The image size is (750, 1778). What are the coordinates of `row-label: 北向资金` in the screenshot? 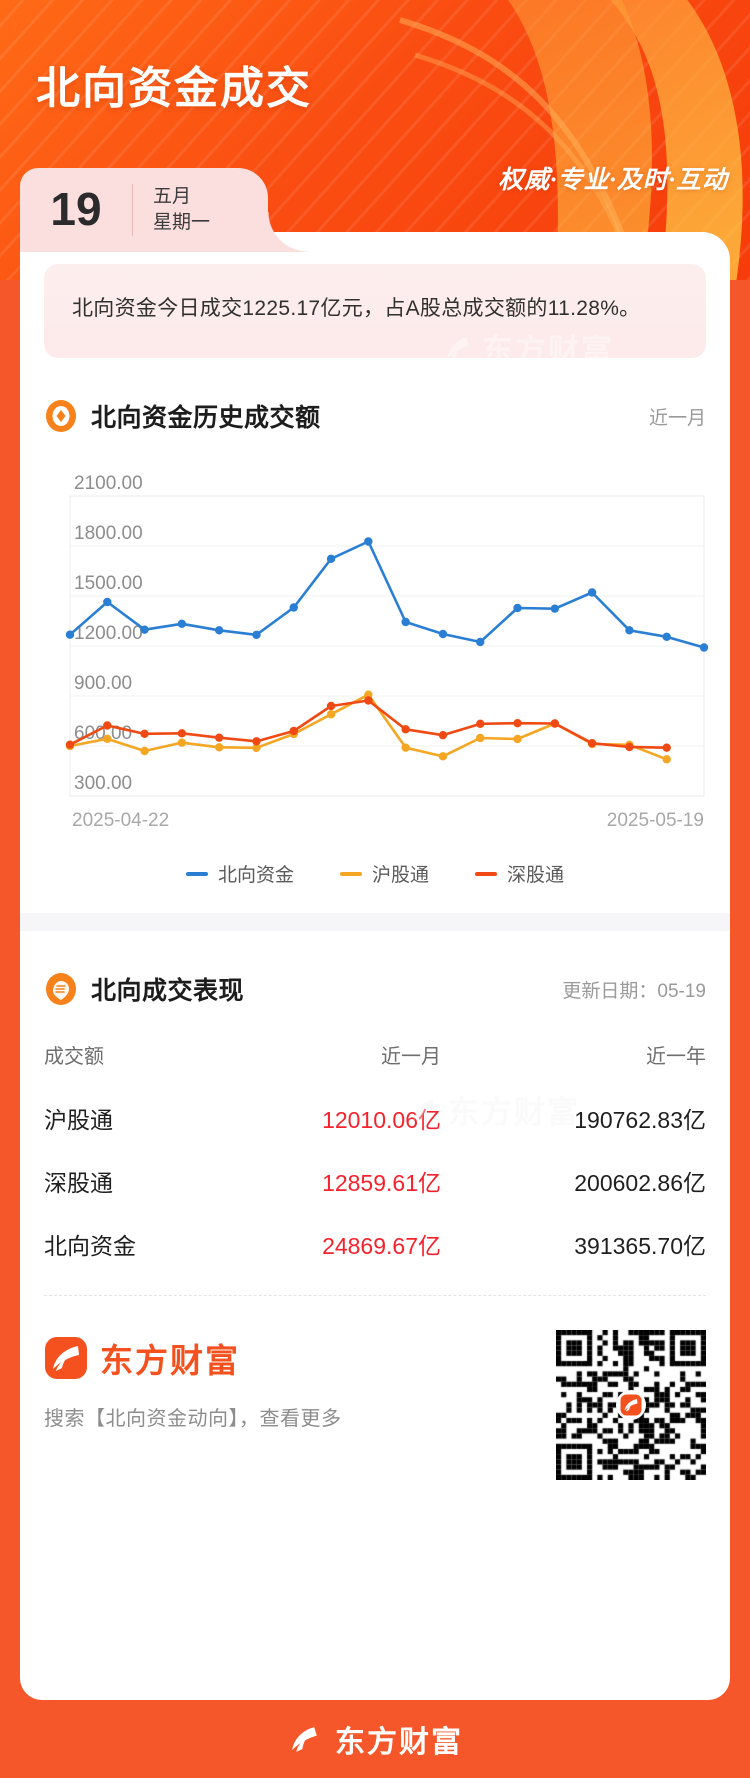 It's located at (90, 1245).